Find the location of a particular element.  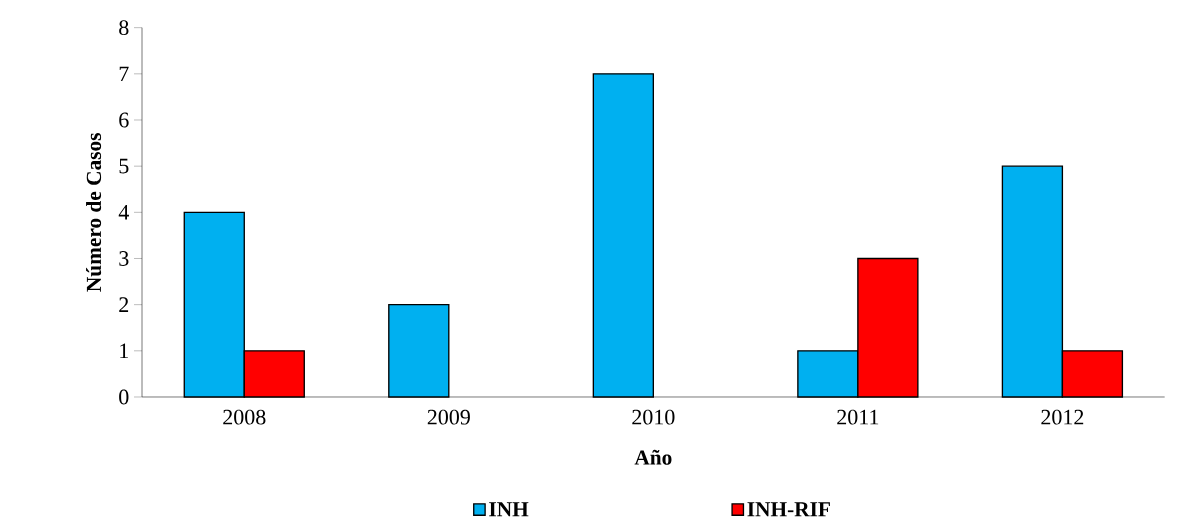

legend-label: INH-RIF is located at coordinates (788, 509).